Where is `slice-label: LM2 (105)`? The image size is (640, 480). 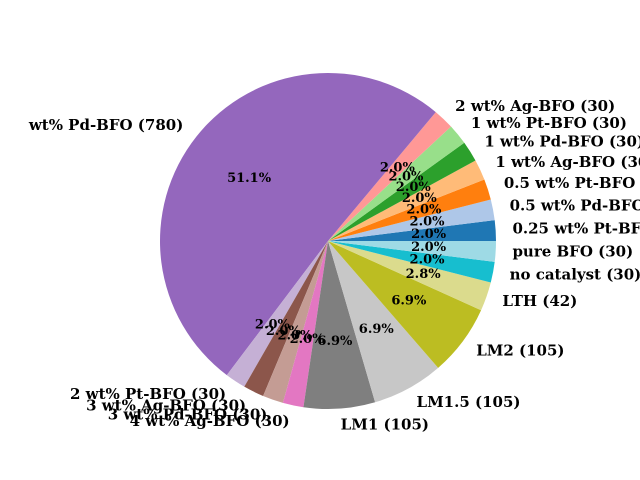 slice-label: LM2 (105) is located at coordinates (520, 350).